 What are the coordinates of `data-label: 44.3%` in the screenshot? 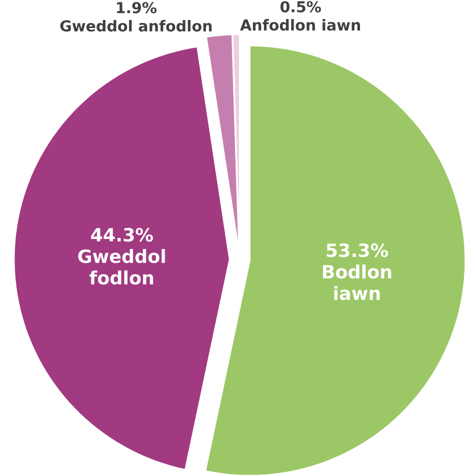 It's located at (122, 235).